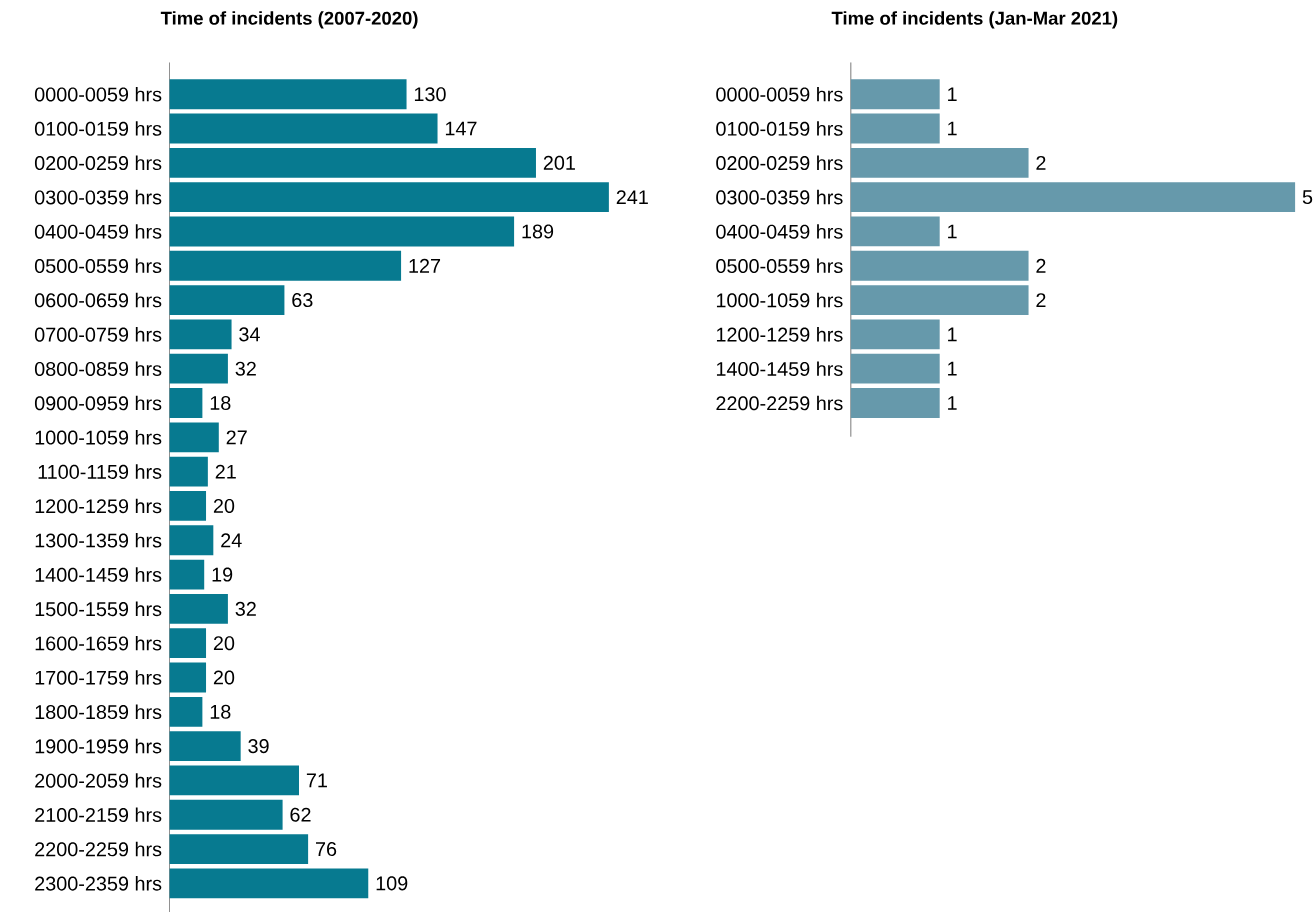 The width and height of the screenshot is (1313, 912). I want to click on y-tick-label: 2300-2359 hrs, so click(98, 883).